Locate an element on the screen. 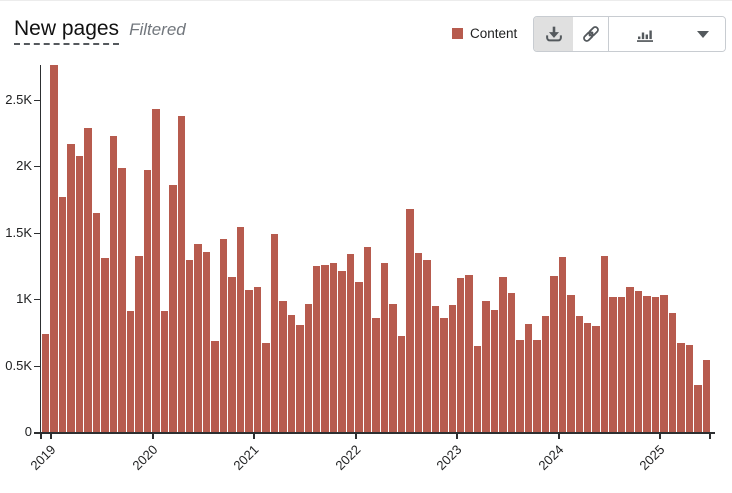 The height and width of the screenshot is (493, 732). y-tick-1.5K is located at coordinates (37, 233).